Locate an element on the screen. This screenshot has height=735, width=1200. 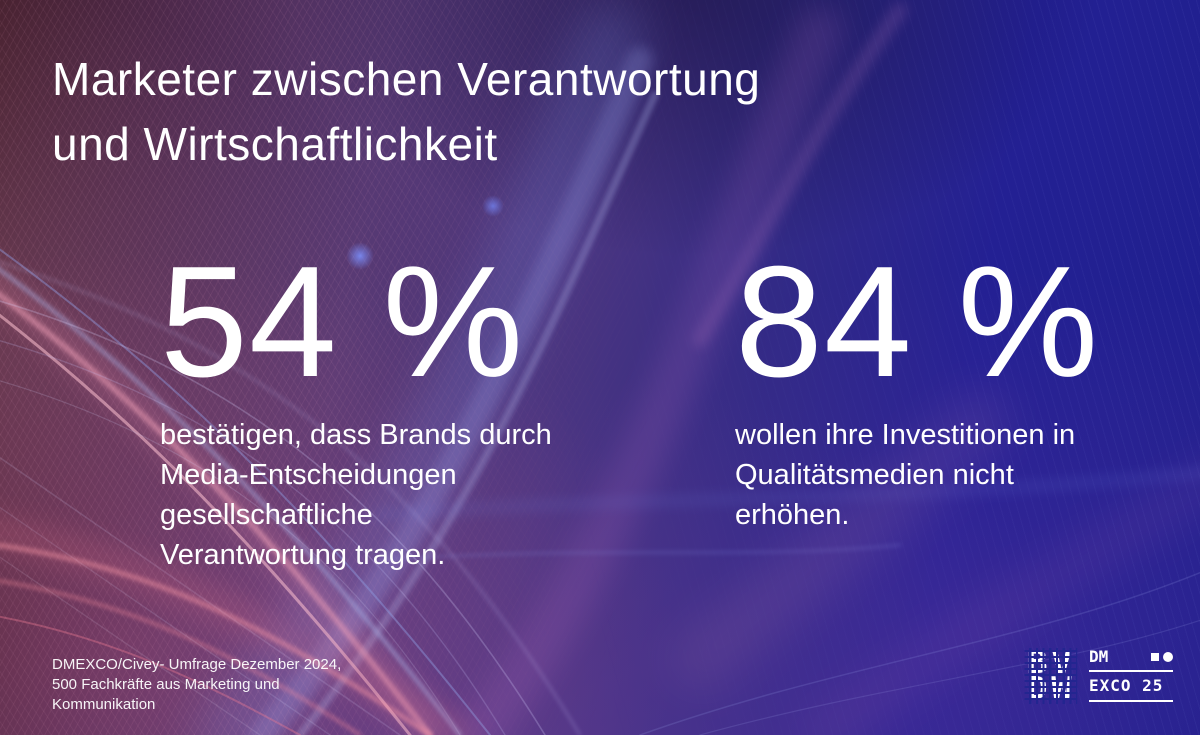
dmexco-logo-bottom-row: EXCO 25 is located at coordinates (1131, 687).